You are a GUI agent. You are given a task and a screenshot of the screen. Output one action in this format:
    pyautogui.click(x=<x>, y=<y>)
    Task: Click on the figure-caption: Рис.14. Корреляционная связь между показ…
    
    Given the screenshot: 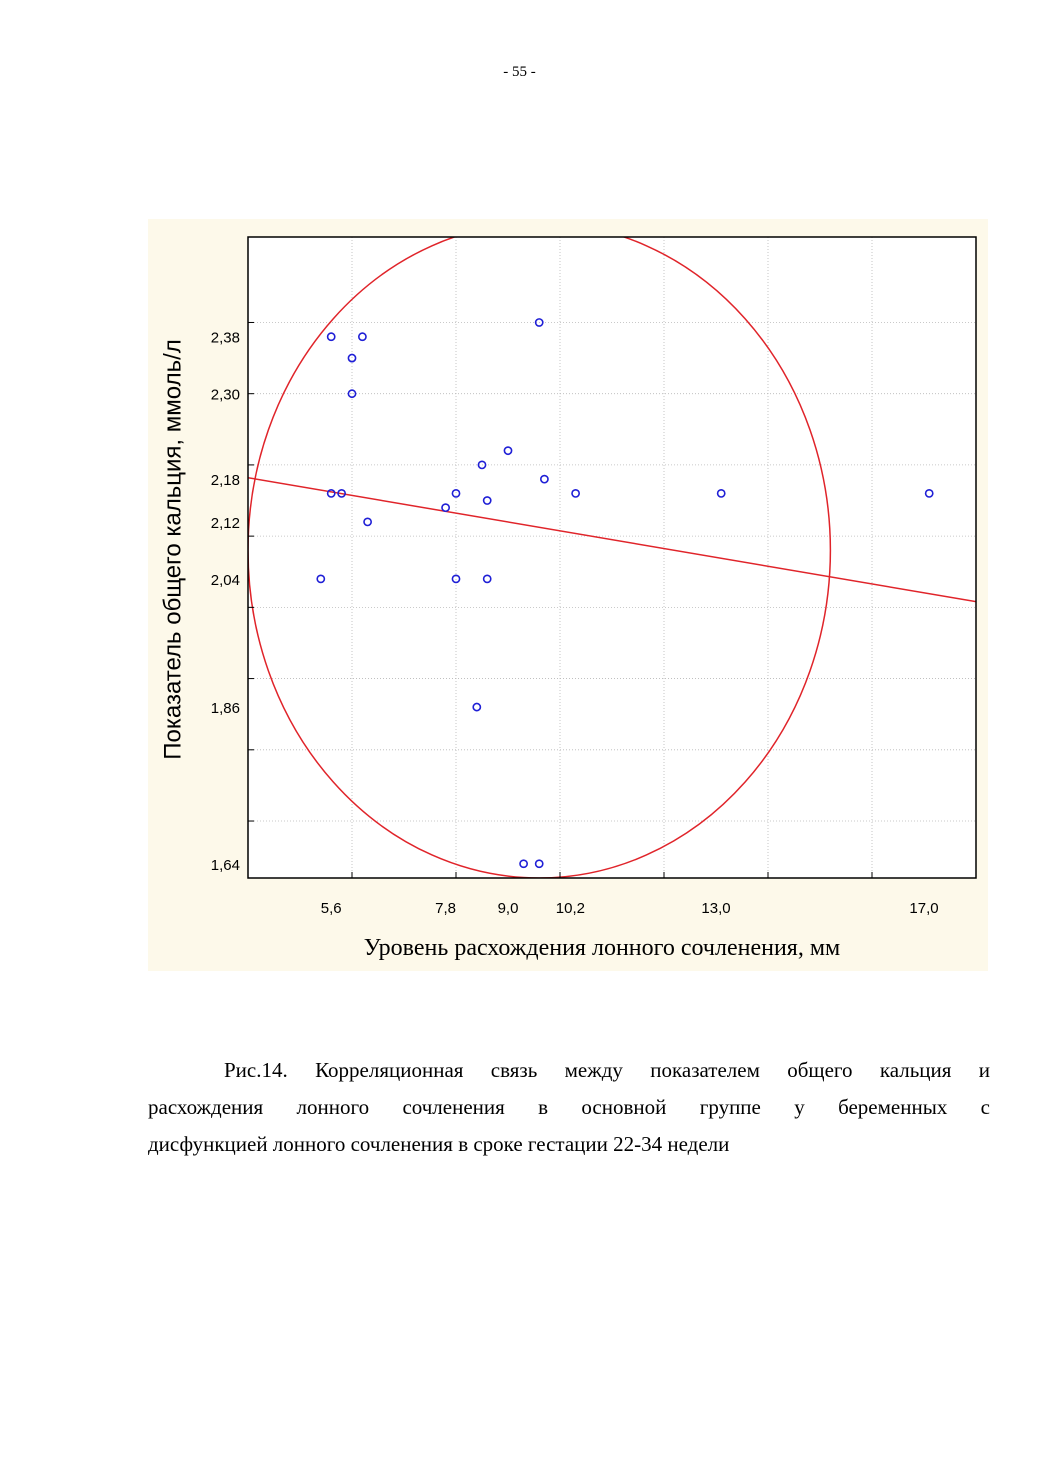 What is the action you would take?
    pyautogui.click(x=569, y=1107)
    